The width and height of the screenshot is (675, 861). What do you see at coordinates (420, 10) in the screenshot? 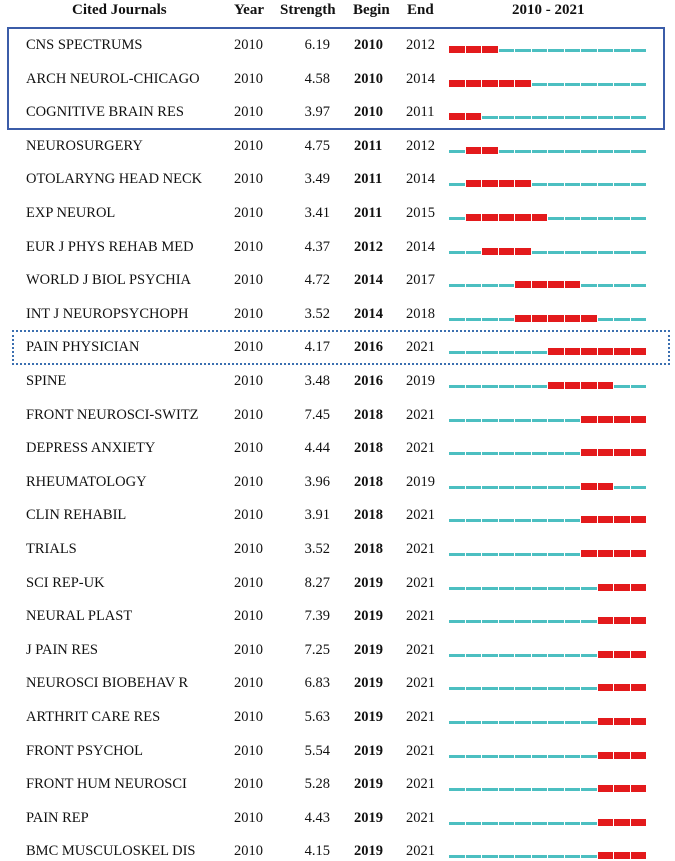
I see `header-end: End` at bounding box center [420, 10].